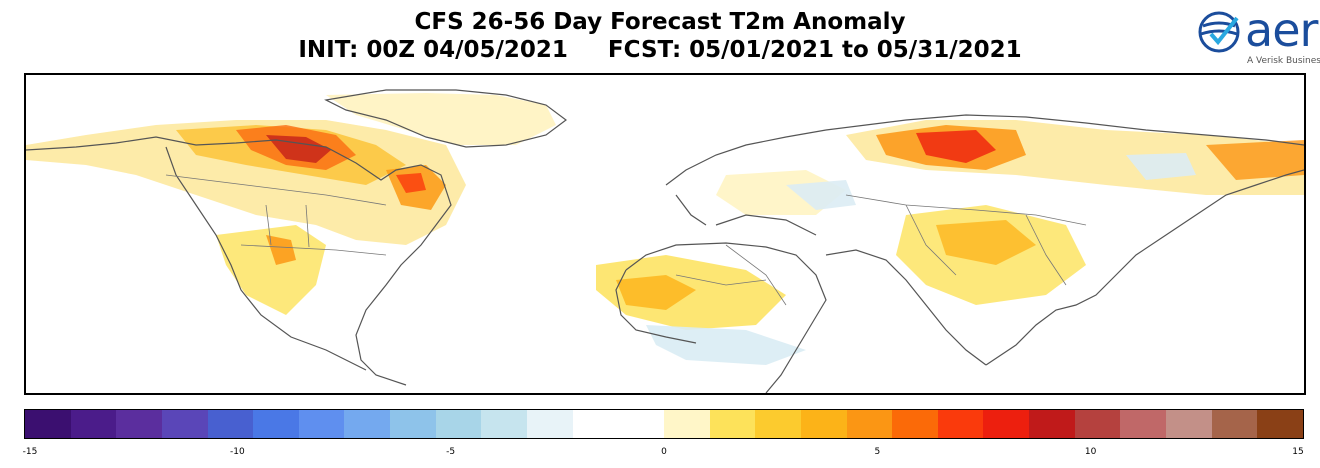  I want to click on colorbar-tick-label: -10, so click(237, 452).